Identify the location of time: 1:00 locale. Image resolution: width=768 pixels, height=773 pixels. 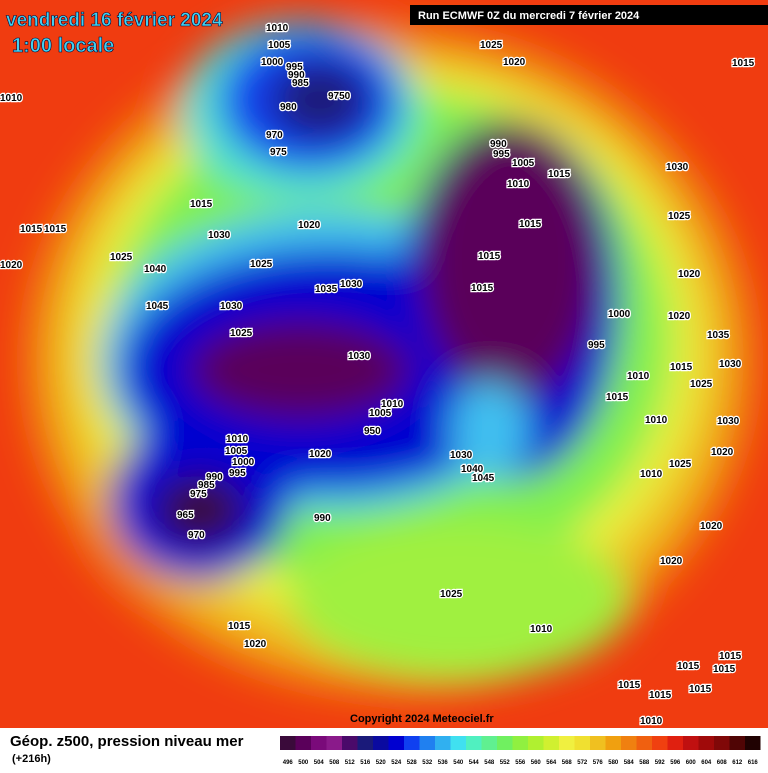
(63, 46).